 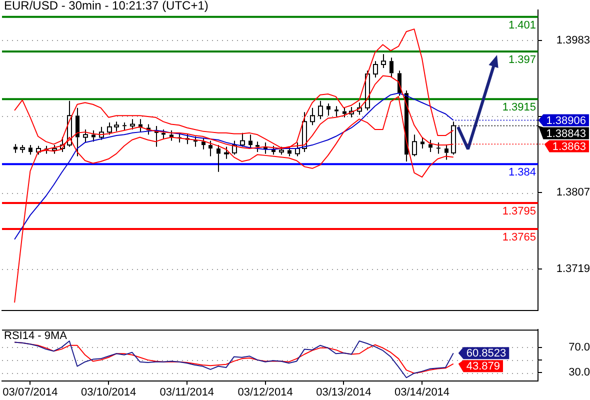 I want to click on x-tick-label: 03/14/2014, so click(x=422, y=392).